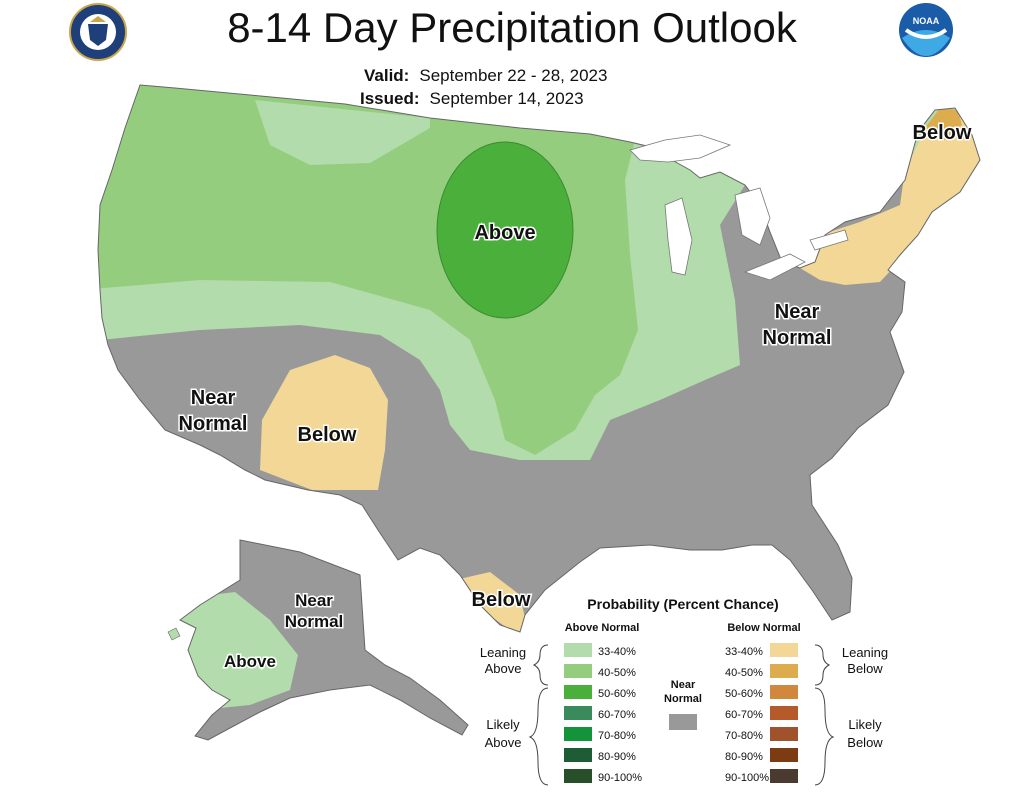 The image size is (1024, 792). I want to click on svg-text: NOAA, so click(926, 21).